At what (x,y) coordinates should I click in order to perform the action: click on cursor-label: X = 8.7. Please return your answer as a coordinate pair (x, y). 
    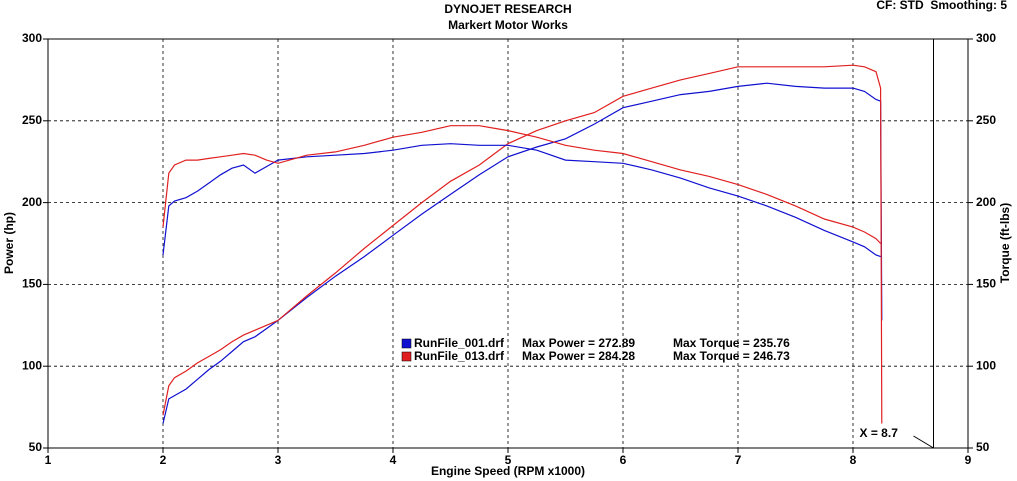
    Looking at the image, I should click on (879, 433).